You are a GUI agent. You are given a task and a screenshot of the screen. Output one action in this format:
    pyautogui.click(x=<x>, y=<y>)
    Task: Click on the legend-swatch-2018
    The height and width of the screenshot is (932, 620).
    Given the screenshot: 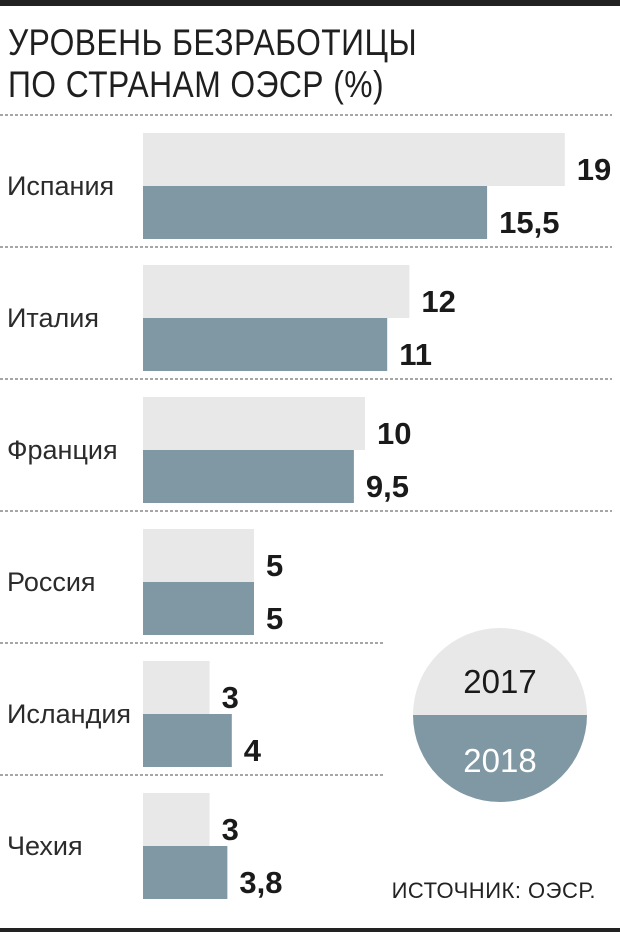 What is the action you would take?
    pyautogui.click(x=500, y=758)
    